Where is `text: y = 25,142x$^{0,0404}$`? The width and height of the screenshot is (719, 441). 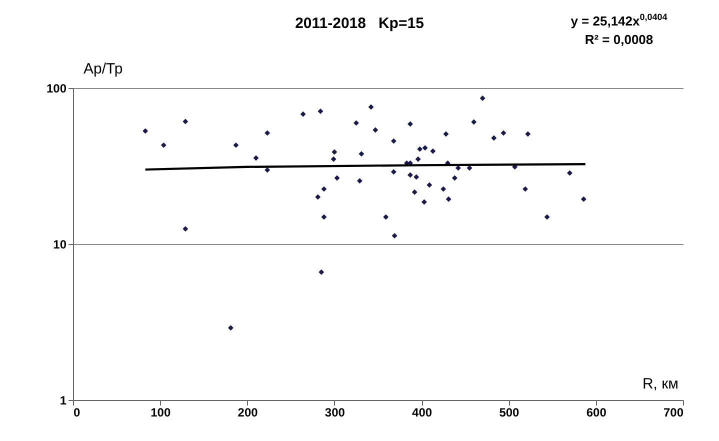 text: y = 25,142x$^{0,0404}$ is located at coordinates (619, 20).